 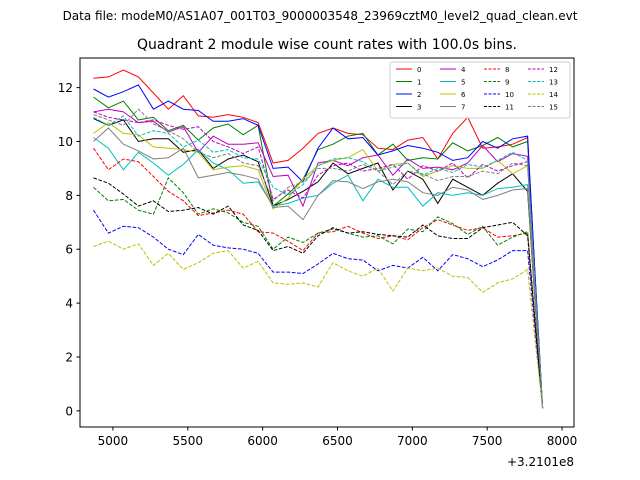 I want to click on x-tick-label: 7000, so click(x=412, y=441).